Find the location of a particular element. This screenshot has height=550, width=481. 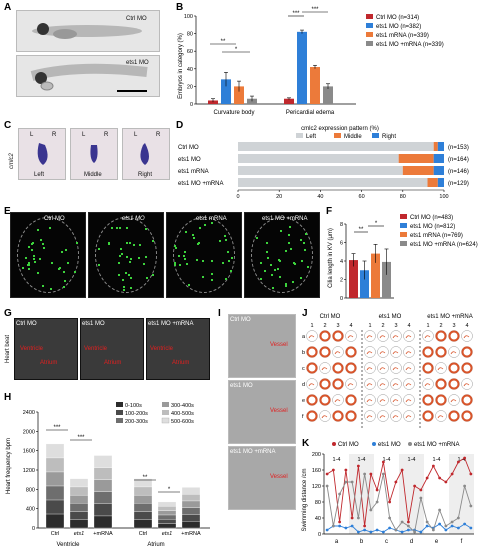

sig-h-0: *** is located at coordinates (57, 428).